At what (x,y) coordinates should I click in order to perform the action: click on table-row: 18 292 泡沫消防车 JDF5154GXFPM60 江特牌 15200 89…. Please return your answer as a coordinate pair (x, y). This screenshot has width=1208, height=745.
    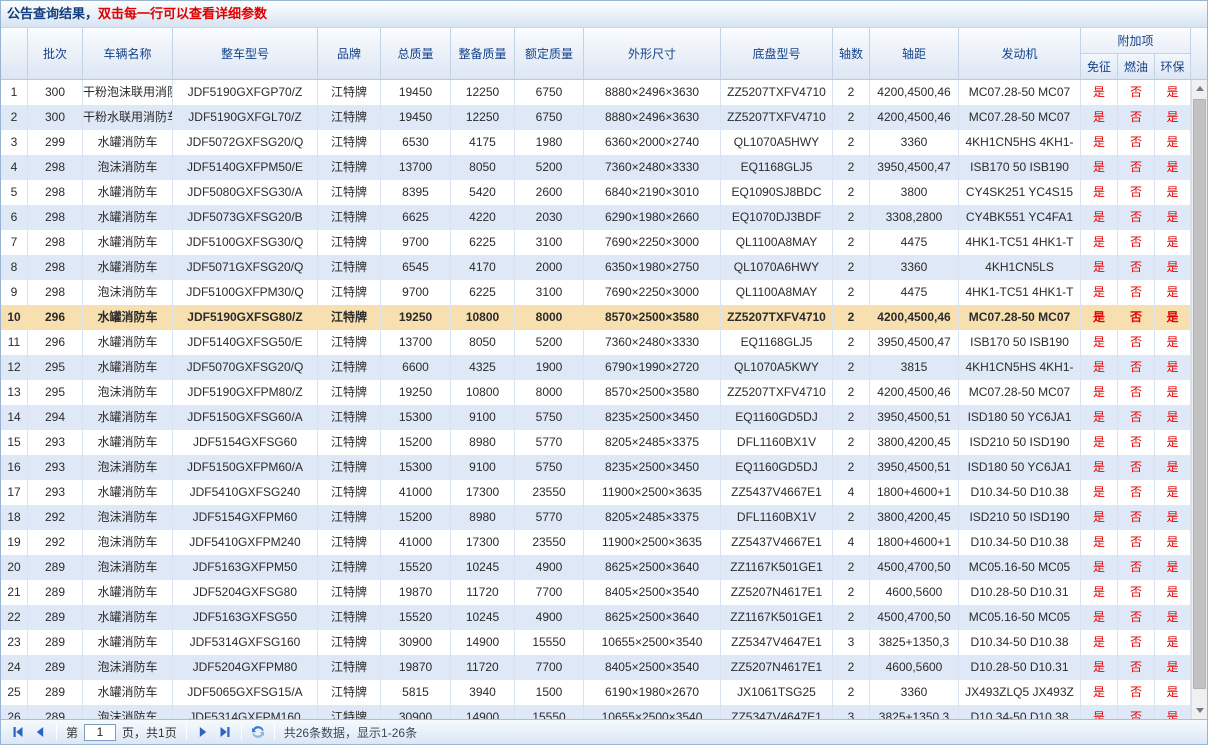
    Looking at the image, I should click on (596, 517).